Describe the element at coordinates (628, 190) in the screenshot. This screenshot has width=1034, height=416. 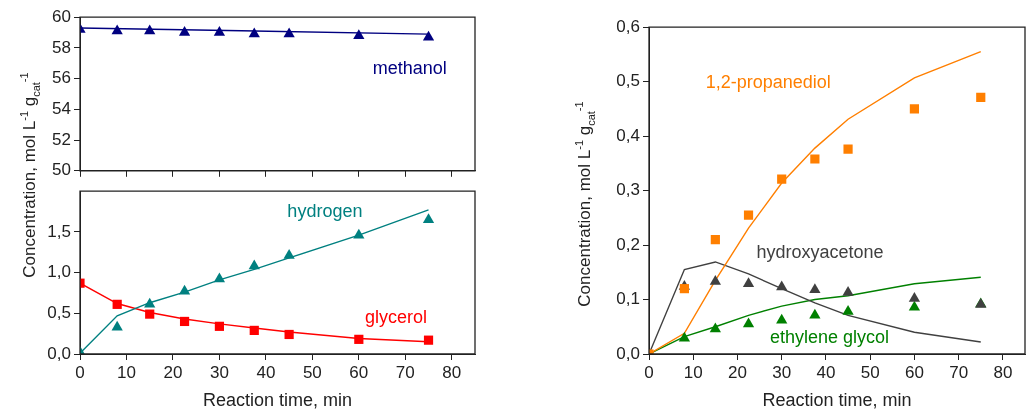
I see `y-tick-label: 0,3` at that location.